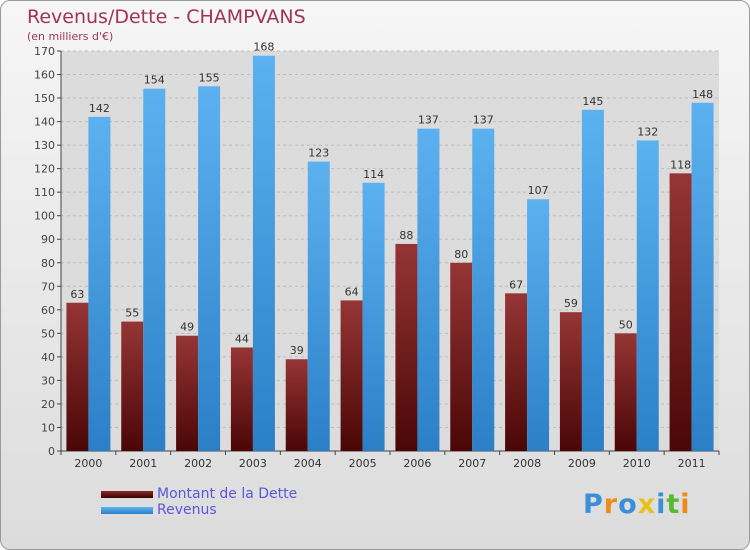 The image size is (750, 550). What do you see at coordinates (143, 463) in the screenshot?
I see `x-tick-label: 2001` at bounding box center [143, 463].